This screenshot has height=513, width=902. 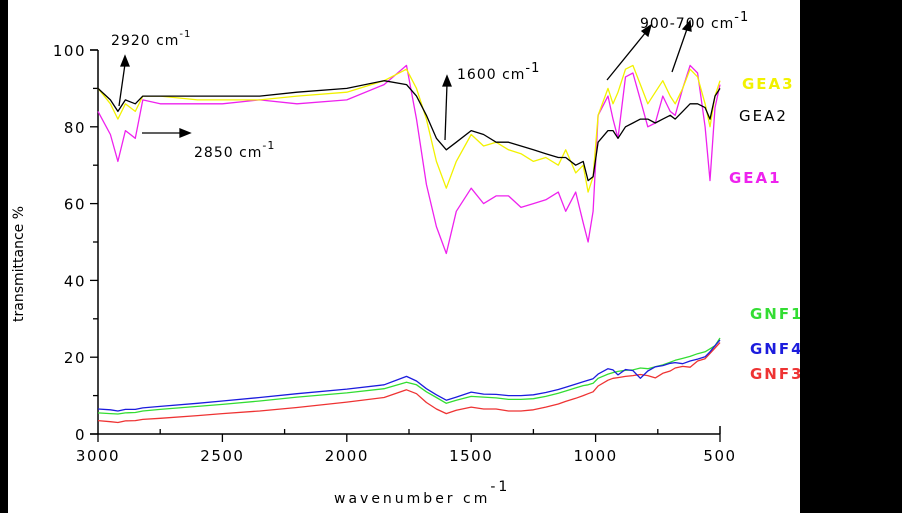 I want to click on annotation-1600: 1600 cm-1, so click(x=498, y=72).